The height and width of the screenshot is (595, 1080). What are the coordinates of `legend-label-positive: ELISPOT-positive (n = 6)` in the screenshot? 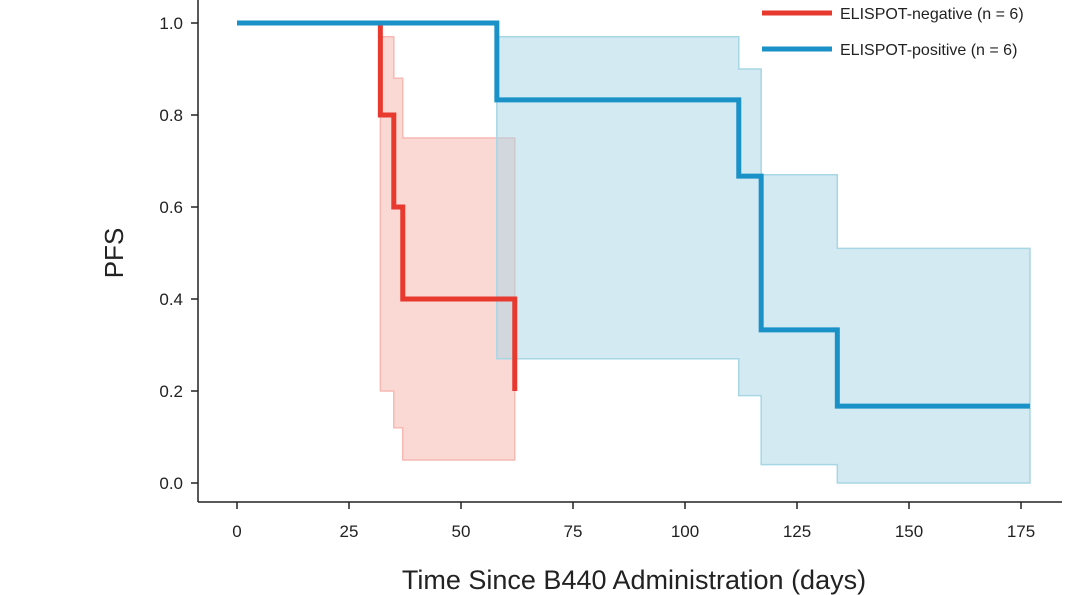 It's located at (928, 50).